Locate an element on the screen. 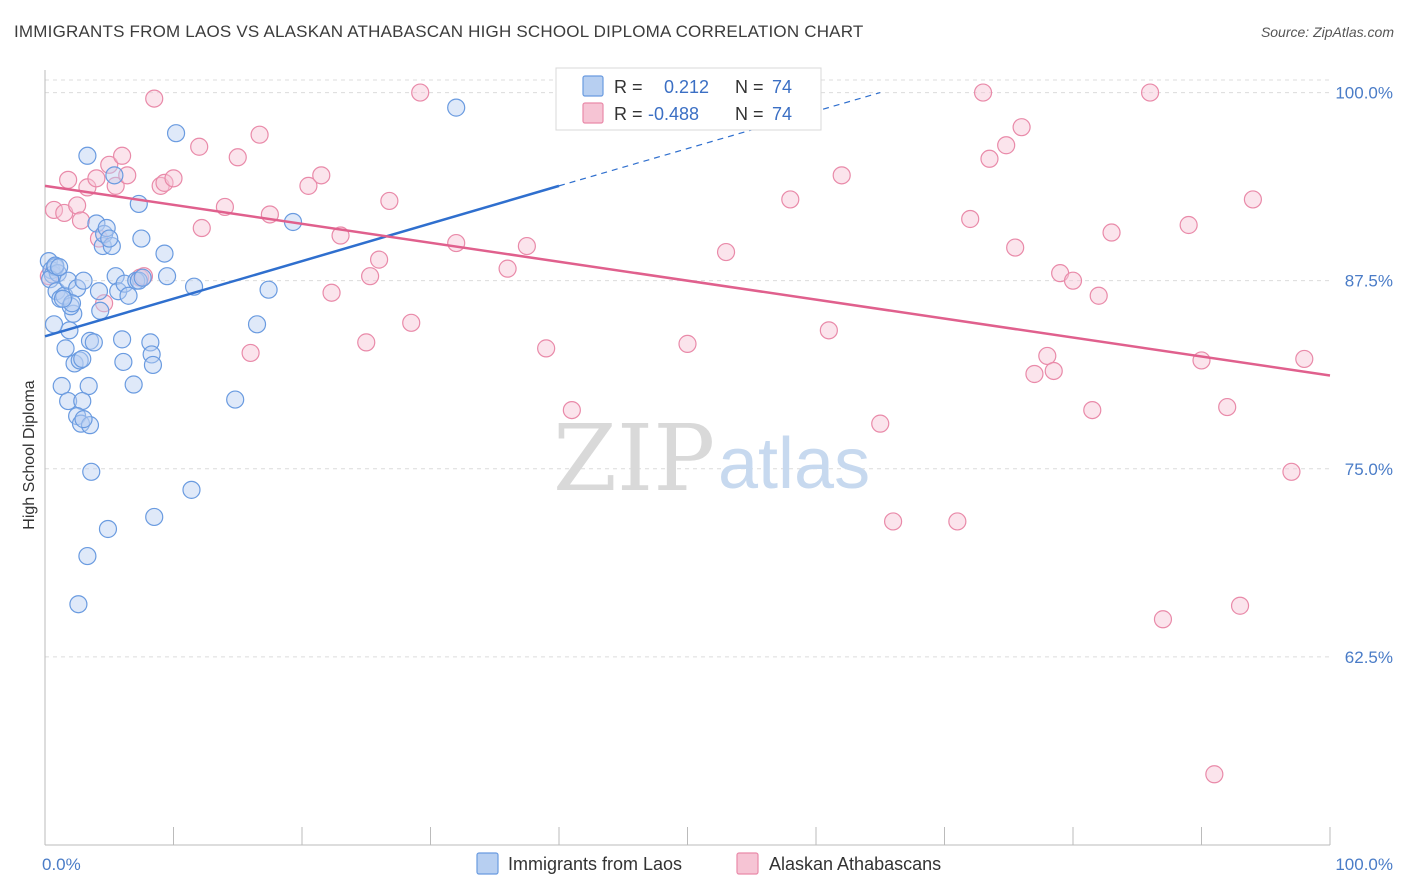 The image size is (1406, 892). x-tick-label-min: 0.0% is located at coordinates (61, 864).